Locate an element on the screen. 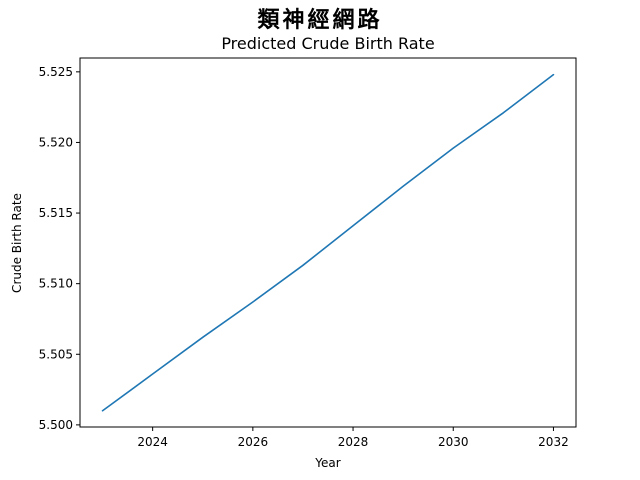 The width and height of the screenshot is (640, 480). x-tick-label: 2032 is located at coordinates (553, 442).